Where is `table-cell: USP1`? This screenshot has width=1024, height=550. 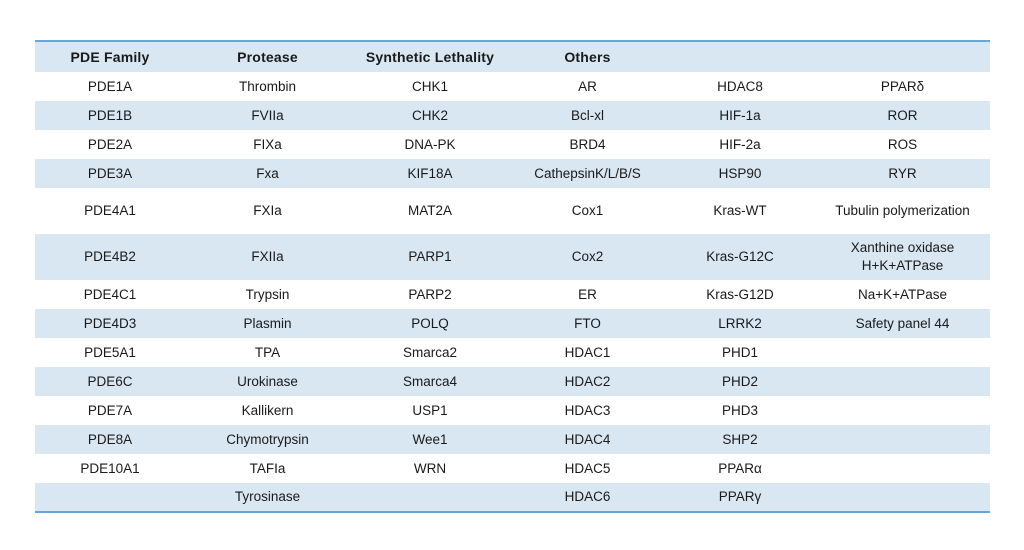 table-cell: USP1 is located at coordinates (430, 410).